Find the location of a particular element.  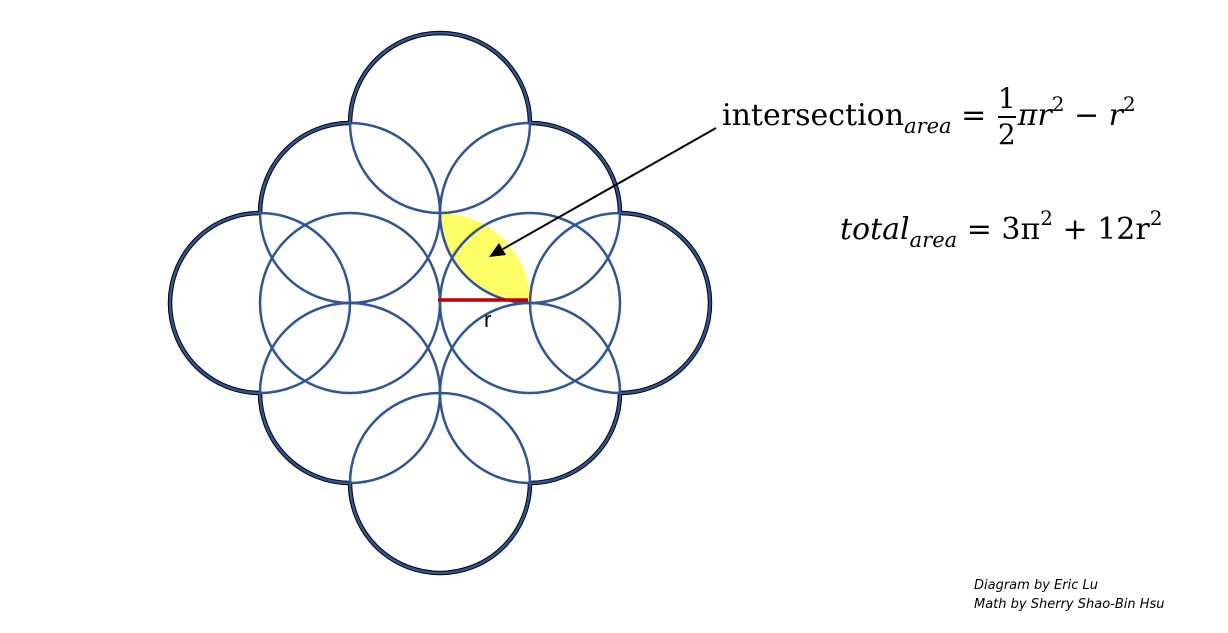

plus-sign: + is located at coordinates (1075, 229).